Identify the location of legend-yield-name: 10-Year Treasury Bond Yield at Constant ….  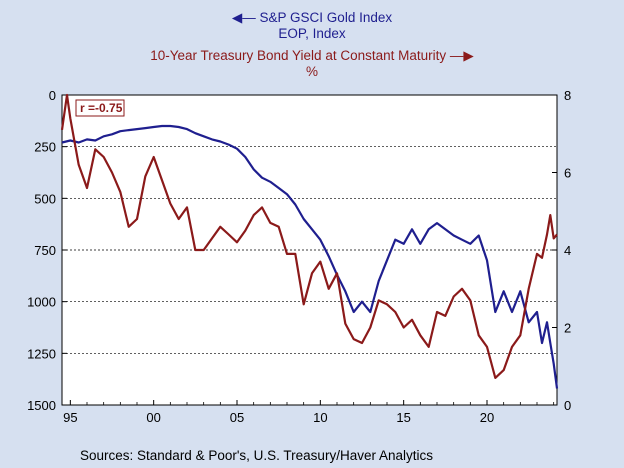
(298, 55).